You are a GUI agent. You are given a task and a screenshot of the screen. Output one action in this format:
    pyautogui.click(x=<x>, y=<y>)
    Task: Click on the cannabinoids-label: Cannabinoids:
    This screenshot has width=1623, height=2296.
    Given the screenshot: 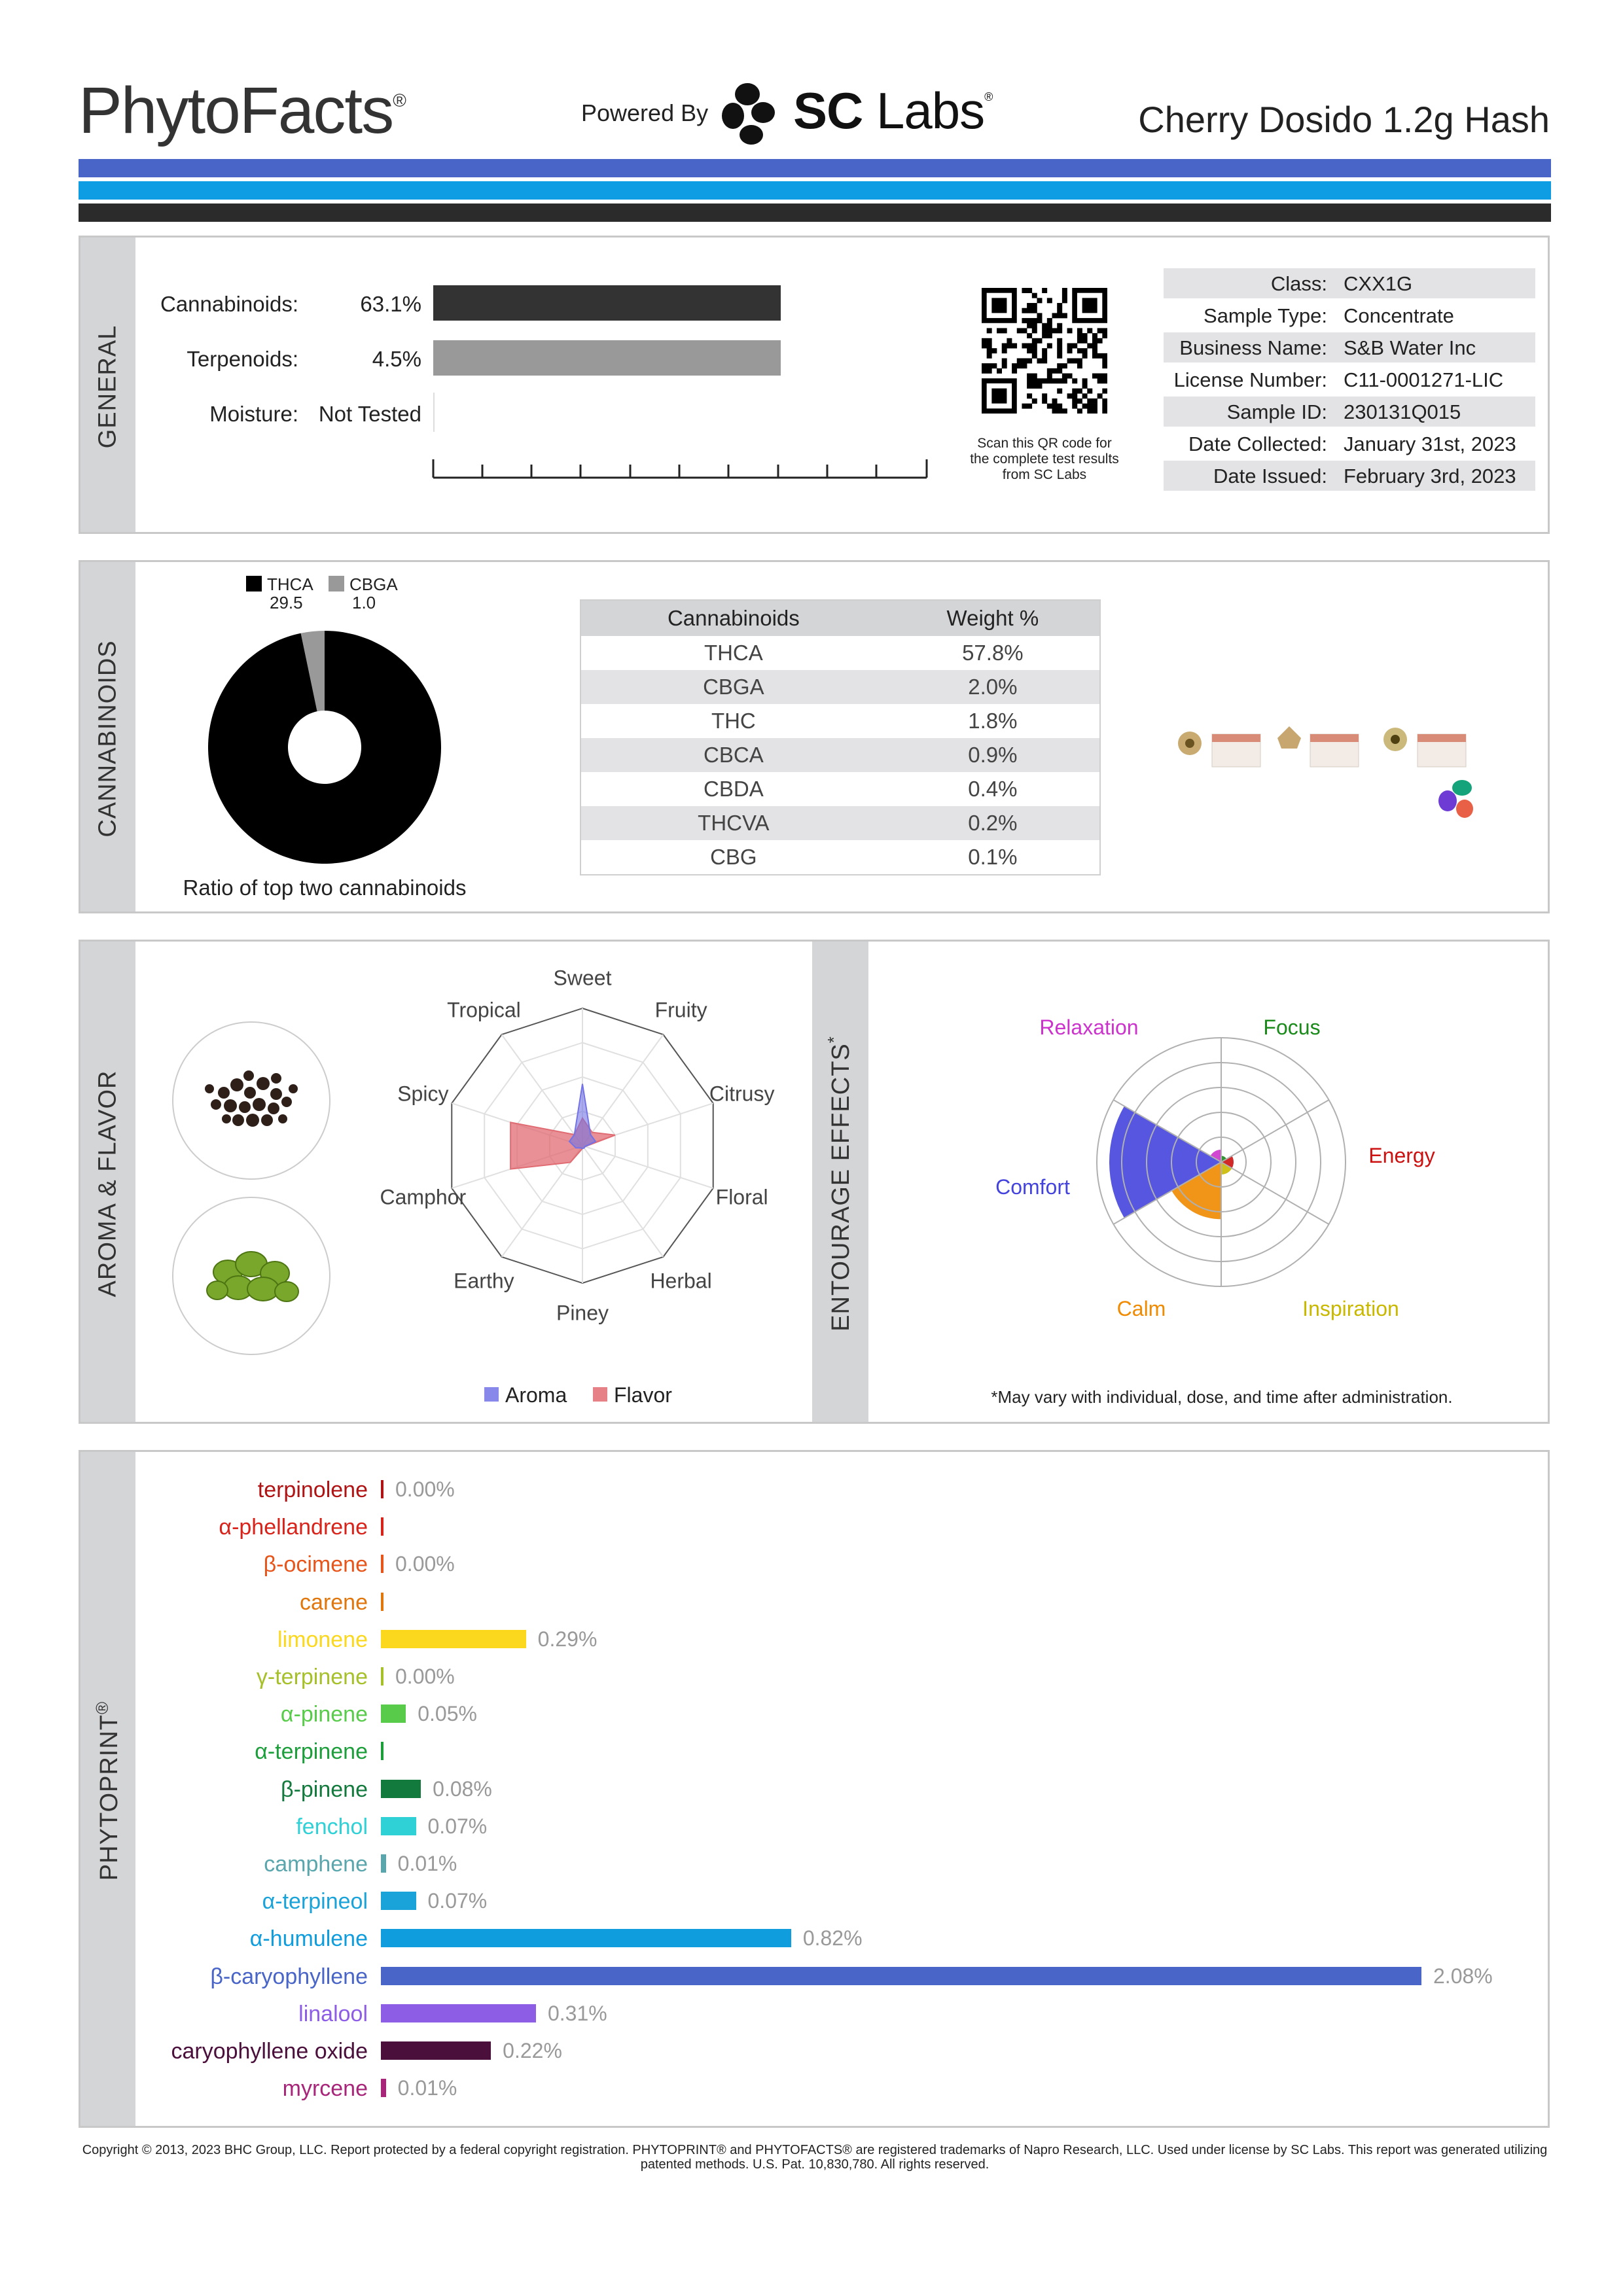 What is the action you would take?
    pyautogui.click(x=229, y=304)
    